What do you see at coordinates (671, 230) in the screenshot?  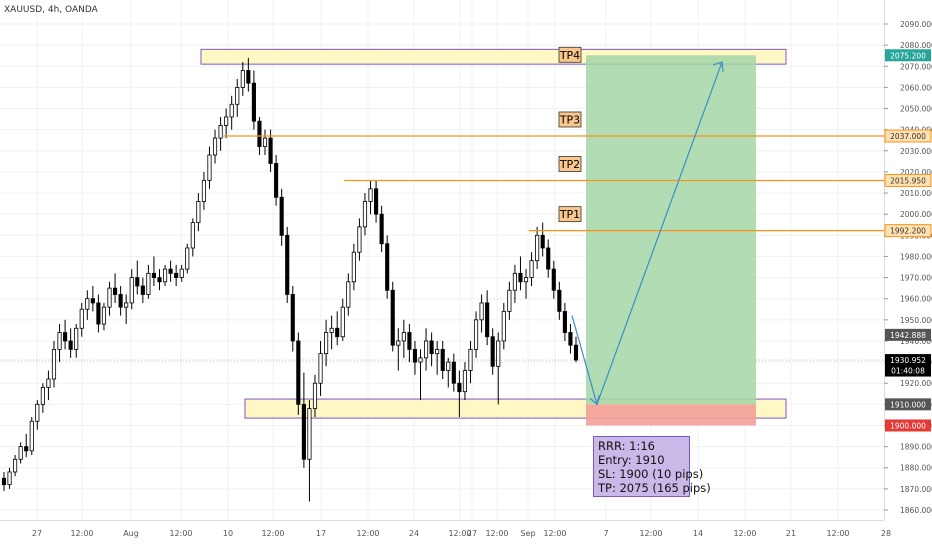 I see `profit-area` at bounding box center [671, 230].